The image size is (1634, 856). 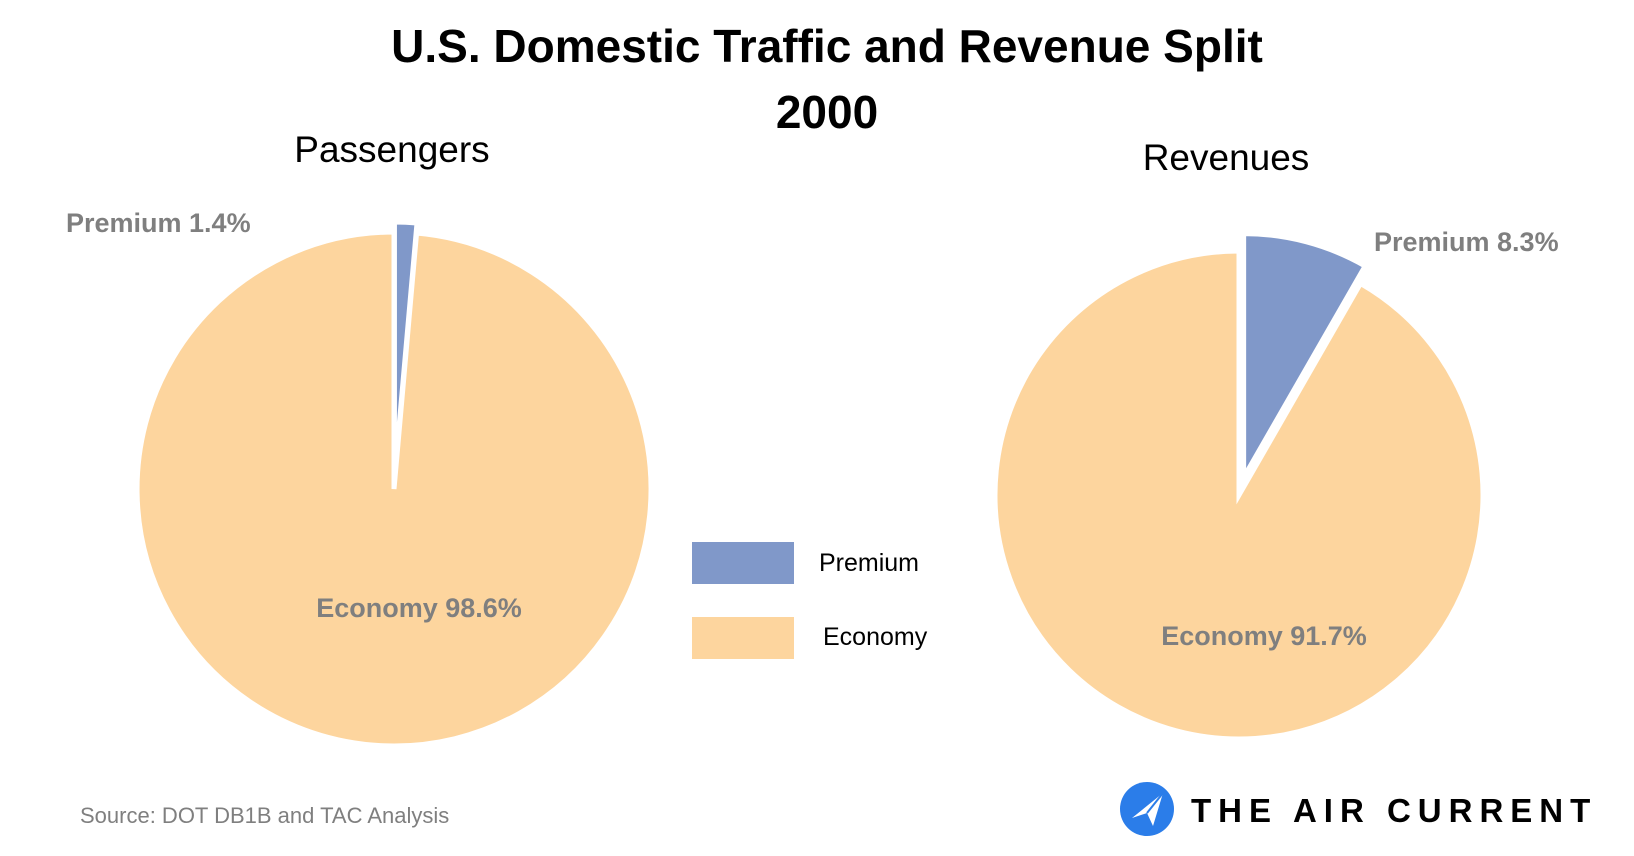 What do you see at coordinates (827, 112) in the screenshot?
I see `chart-subtitle: 2000` at bounding box center [827, 112].